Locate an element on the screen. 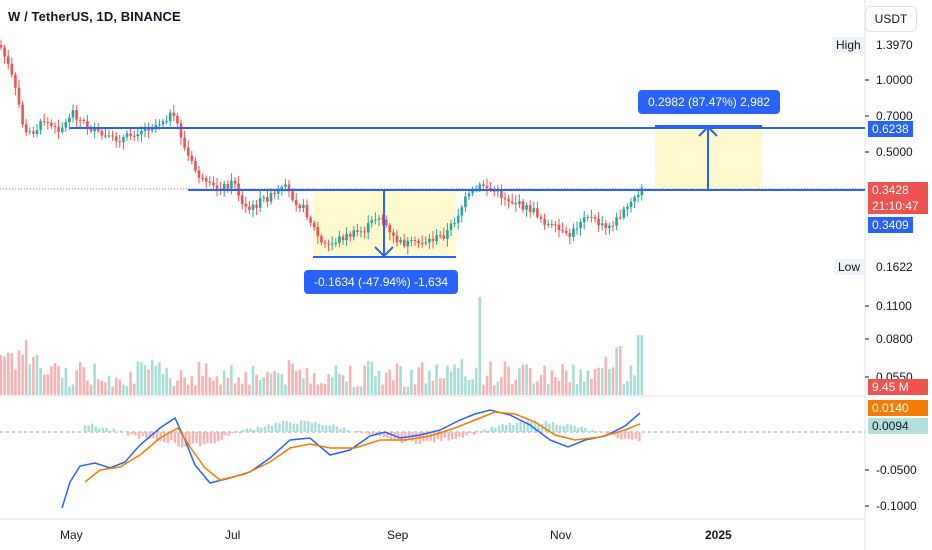 The image size is (932, 550). price-tick: 0.1100 is located at coordinates (894, 306).